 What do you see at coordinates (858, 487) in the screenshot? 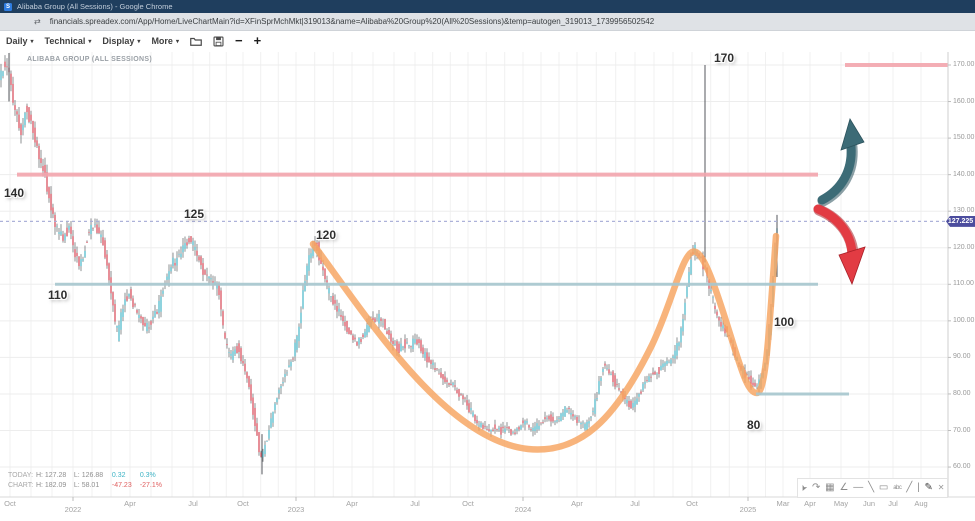
I see `horizontal-line-tool-icon: —` at bounding box center [858, 487].